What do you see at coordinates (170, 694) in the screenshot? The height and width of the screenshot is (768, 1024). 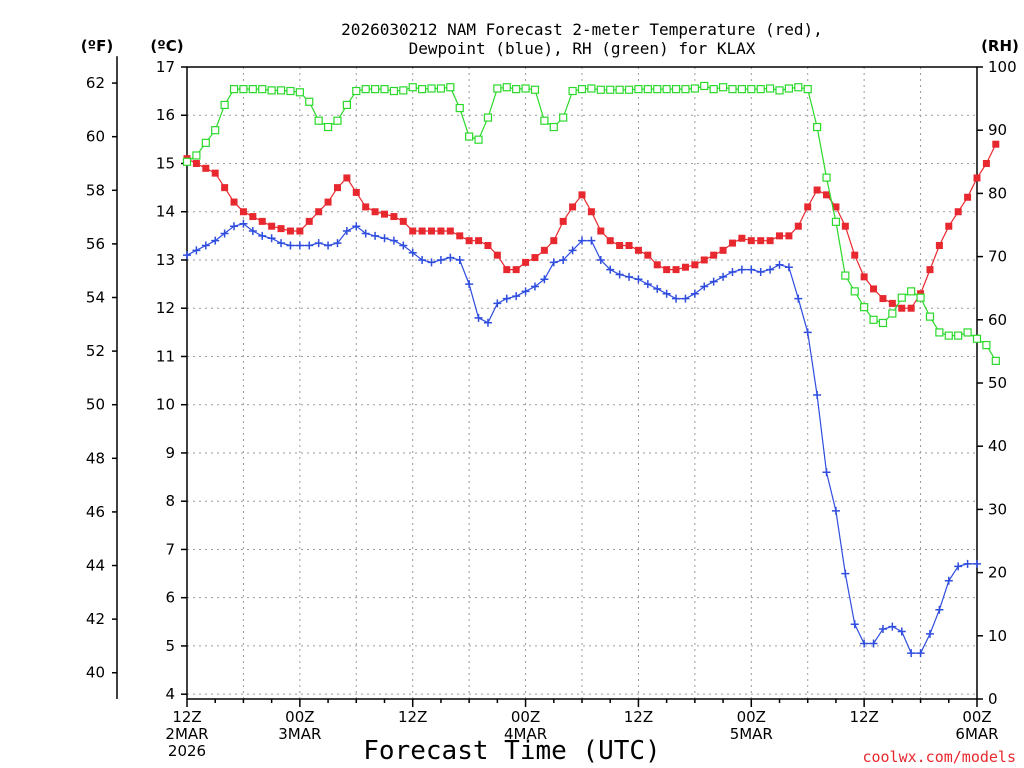 I see `celsius-tick-label: 4` at bounding box center [170, 694].